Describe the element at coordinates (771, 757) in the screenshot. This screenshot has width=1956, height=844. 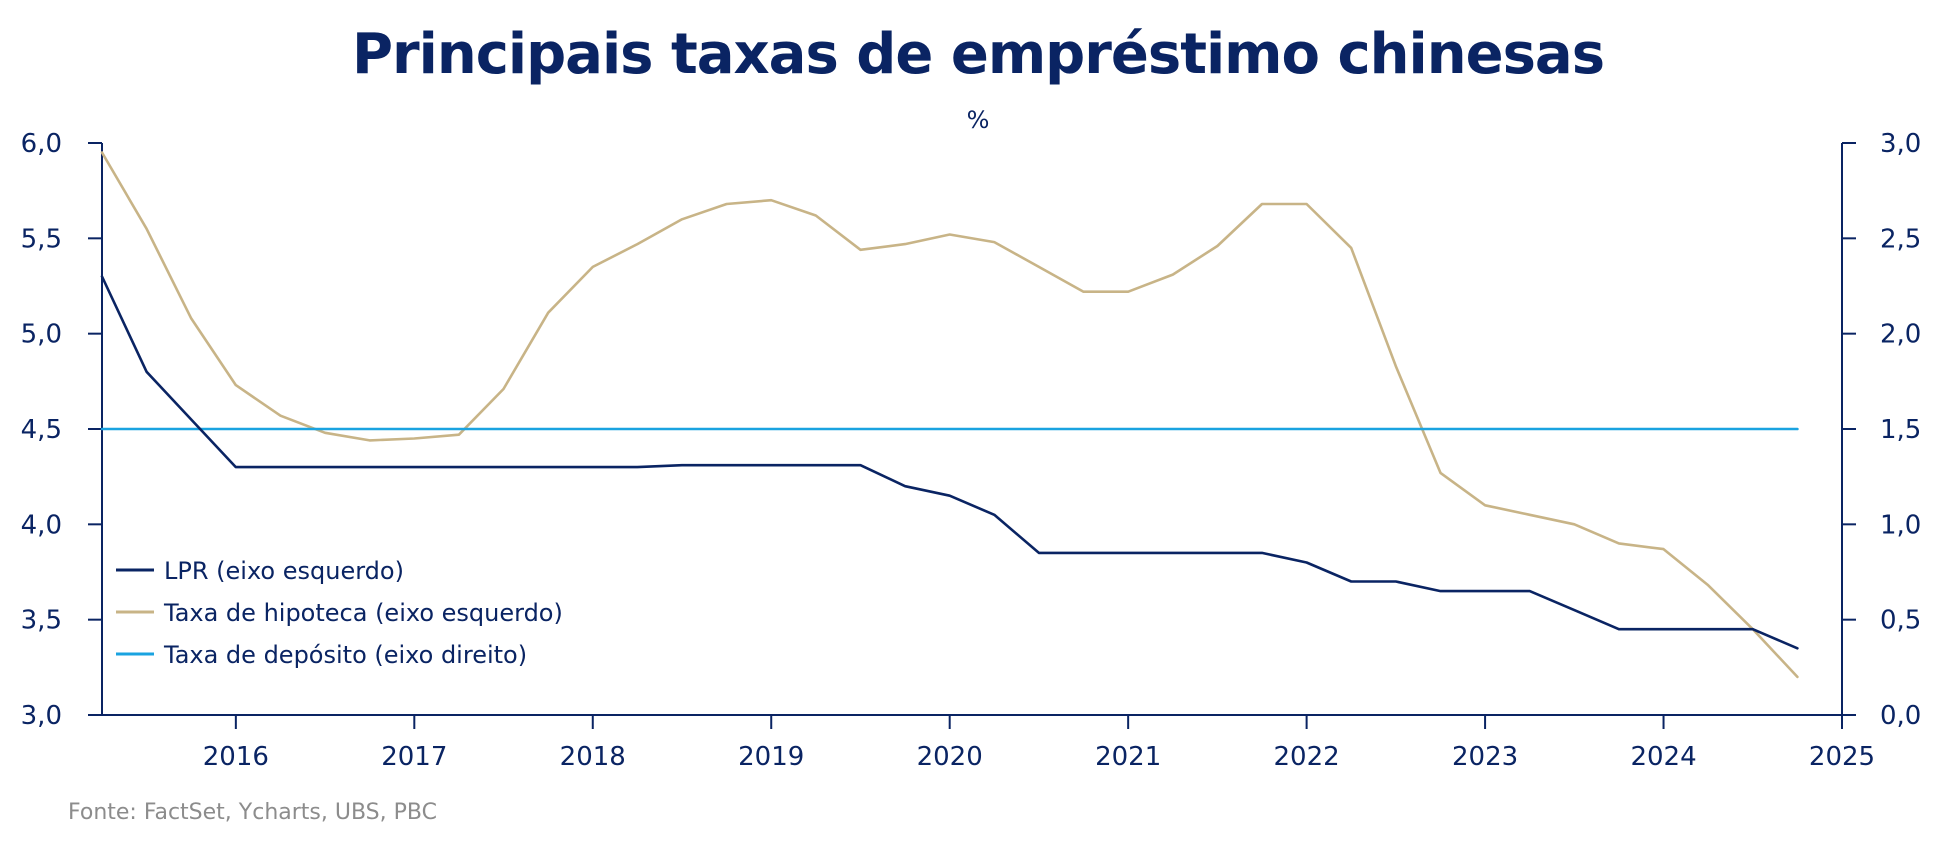
I see `x-tick-label: 2019` at that location.